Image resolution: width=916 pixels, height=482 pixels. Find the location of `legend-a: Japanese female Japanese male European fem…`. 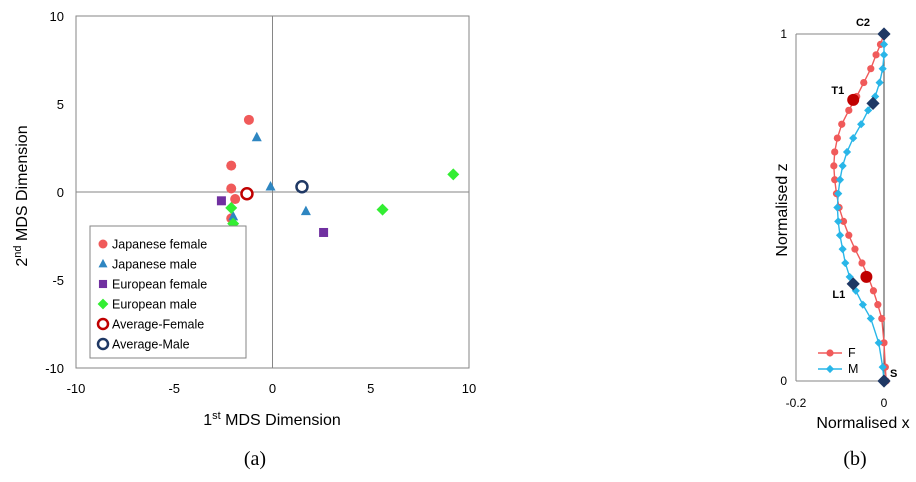

legend-a: Japanese female Japanese male European fem… is located at coordinates (168, 292).